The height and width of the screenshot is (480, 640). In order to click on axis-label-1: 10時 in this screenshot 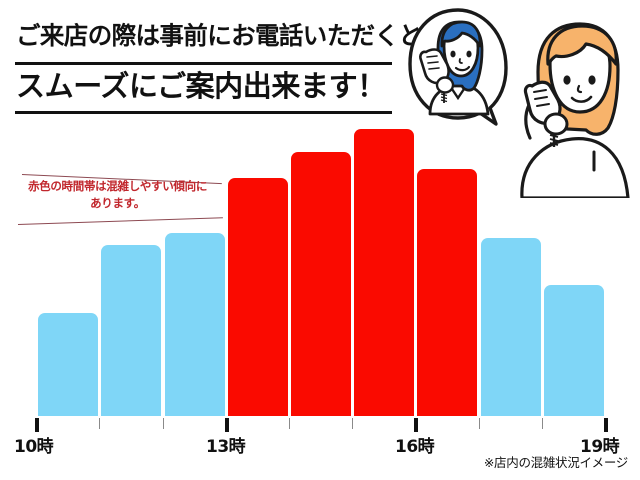, I will do `click(34, 447)`.